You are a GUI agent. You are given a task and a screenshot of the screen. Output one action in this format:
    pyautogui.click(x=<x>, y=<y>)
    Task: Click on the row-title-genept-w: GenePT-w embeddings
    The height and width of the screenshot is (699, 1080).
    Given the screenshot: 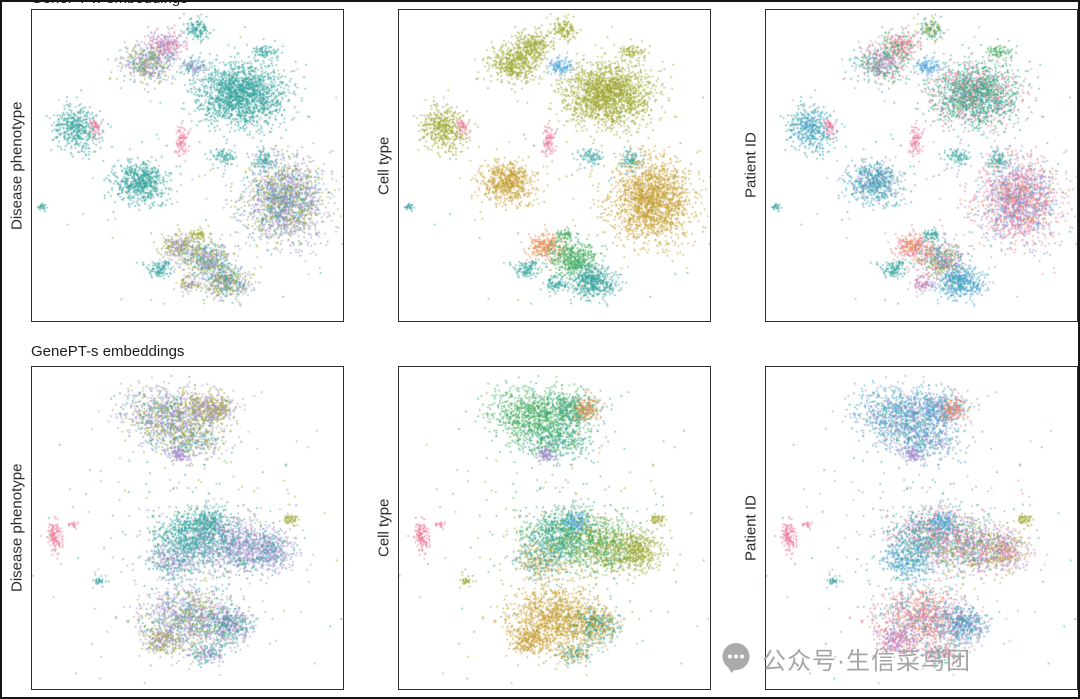 What is the action you would take?
    pyautogui.click(x=109, y=4)
    